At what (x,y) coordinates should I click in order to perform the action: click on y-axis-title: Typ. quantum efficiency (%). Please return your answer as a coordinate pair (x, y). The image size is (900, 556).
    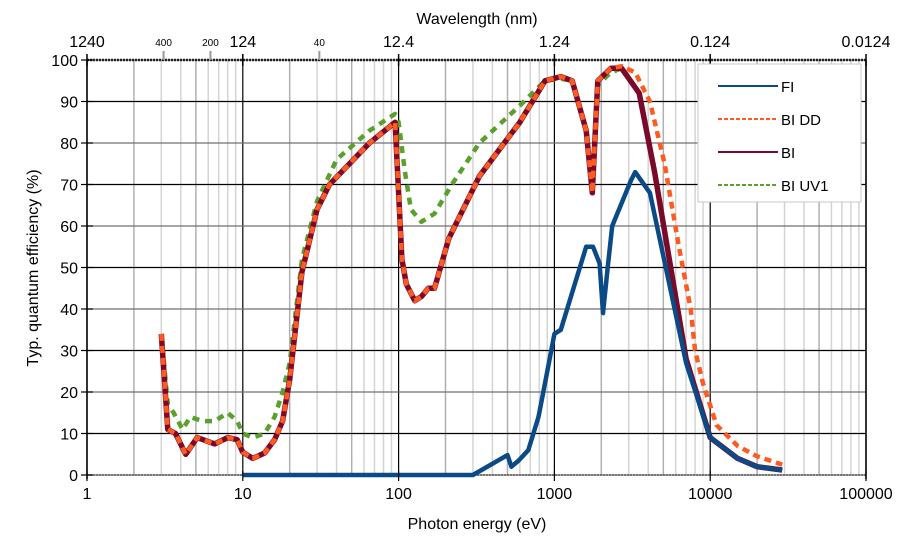
    Looking at the image, I should click on (33, 267).